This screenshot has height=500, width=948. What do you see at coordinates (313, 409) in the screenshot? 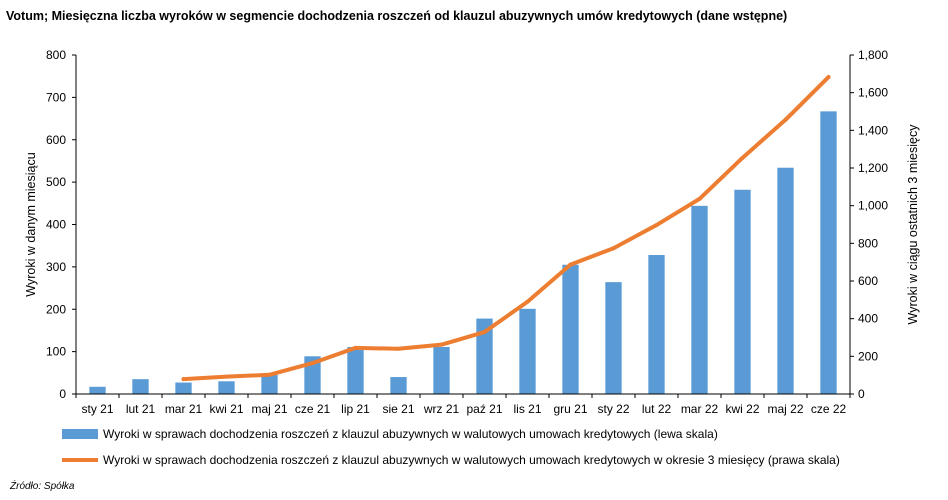
I see `x-tick-label: cze 21` at bounding box center [313, 409].